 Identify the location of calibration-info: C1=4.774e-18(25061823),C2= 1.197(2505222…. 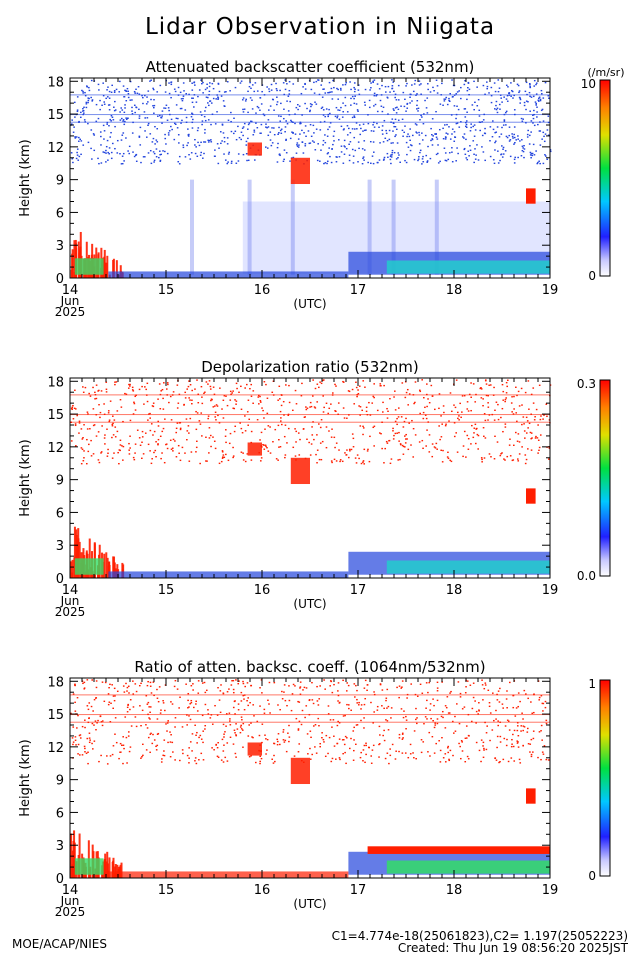
(479, 936).